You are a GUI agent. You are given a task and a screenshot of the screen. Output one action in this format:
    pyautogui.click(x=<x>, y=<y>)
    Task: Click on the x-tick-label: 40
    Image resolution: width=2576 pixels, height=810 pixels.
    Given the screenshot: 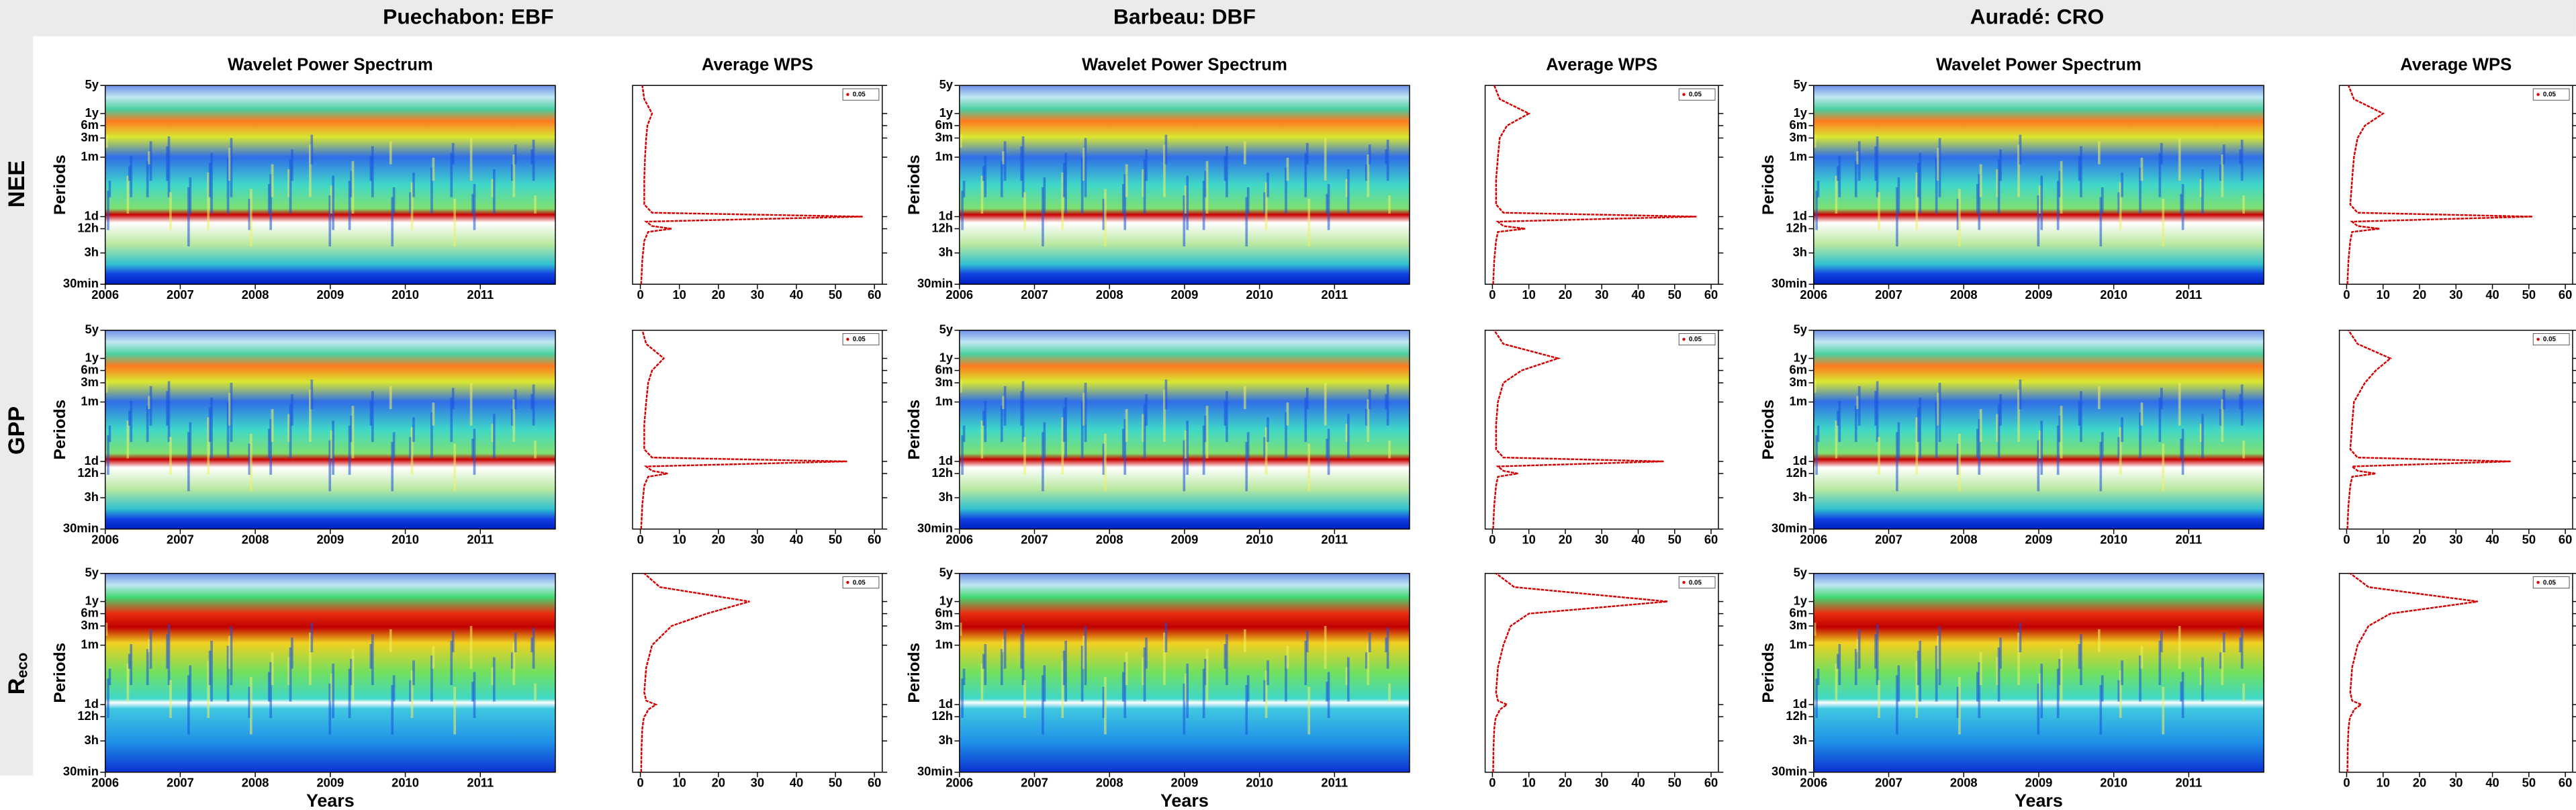 What is the action you would take?
    pyautogui.click(x=1638, y=540)
    